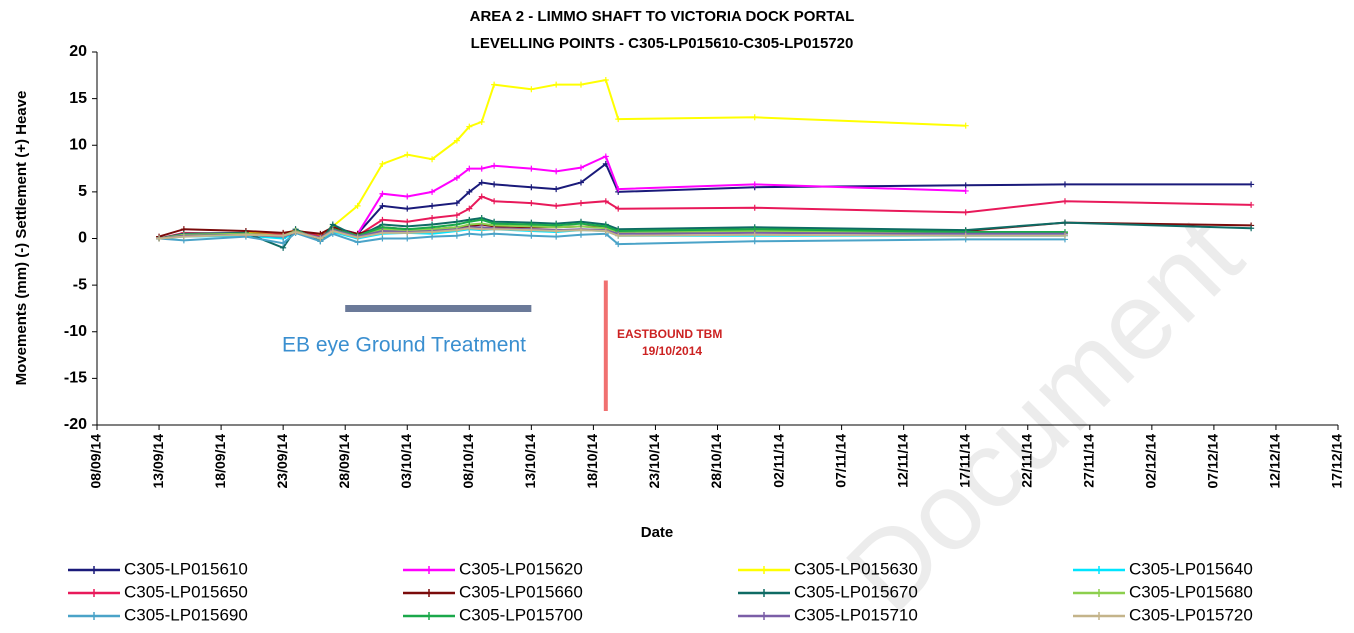 Image resolution: width=1354 pixels, height=633 pixels. I want to click on x-tick-label: 28/10/14, so click(716, 461).